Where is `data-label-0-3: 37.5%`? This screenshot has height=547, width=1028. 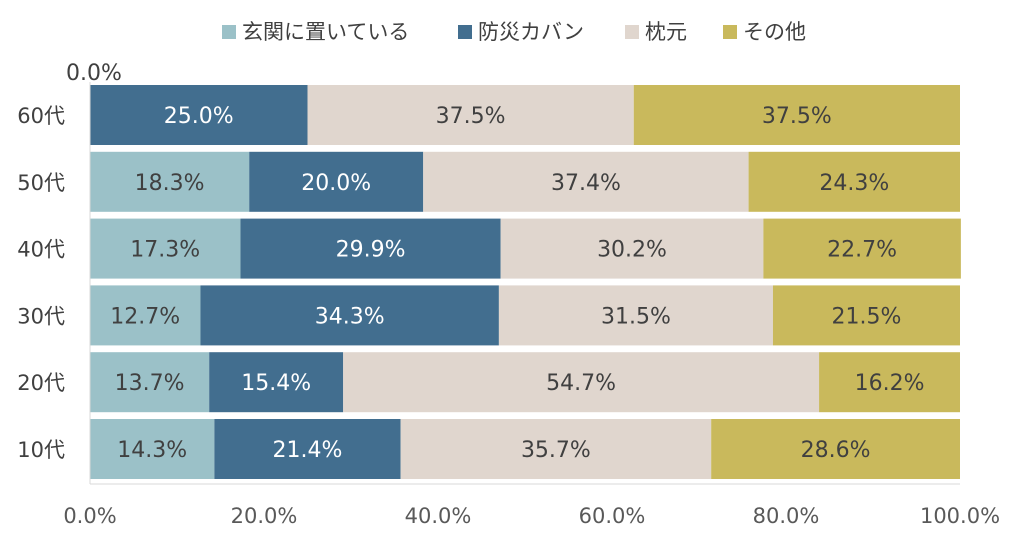
data-label-0-3: 37.5% is located at coordinates (797, 116).